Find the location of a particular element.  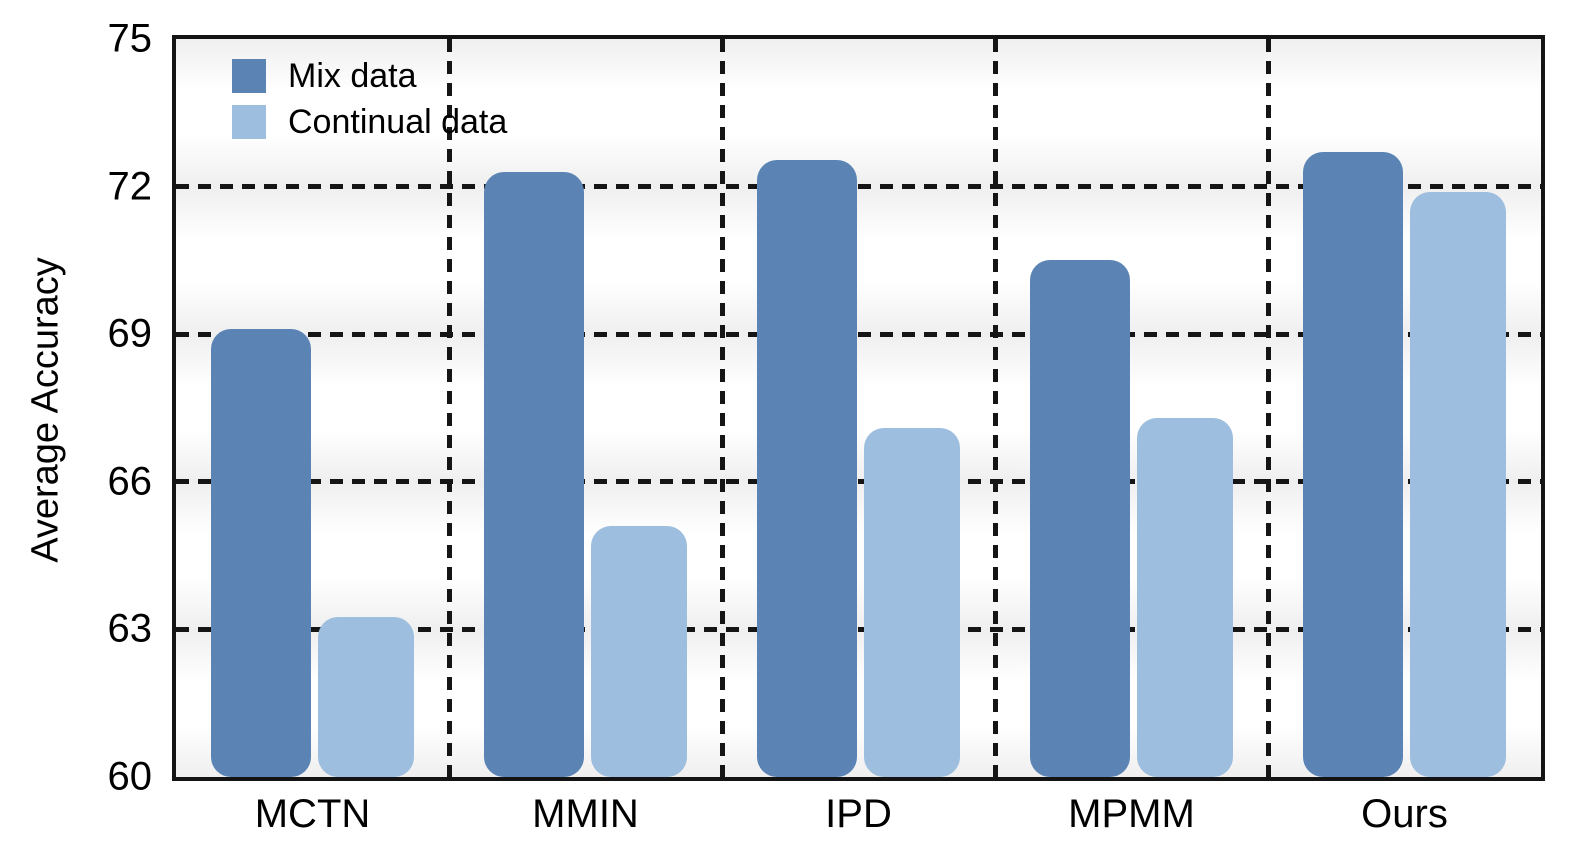

legend-item-mix-data: Mix data is located at coordinates (369, 76).